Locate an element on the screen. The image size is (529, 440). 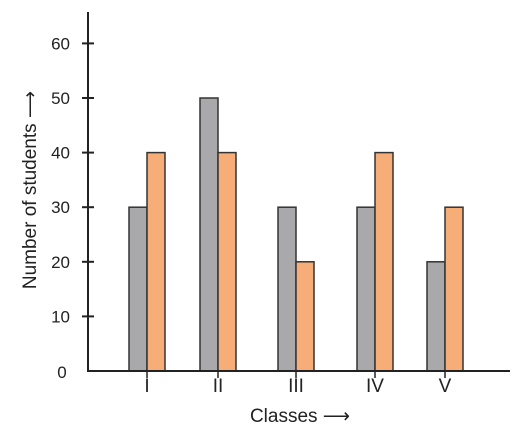
x-tick-label-III: III is located at coordinates (296, 386).